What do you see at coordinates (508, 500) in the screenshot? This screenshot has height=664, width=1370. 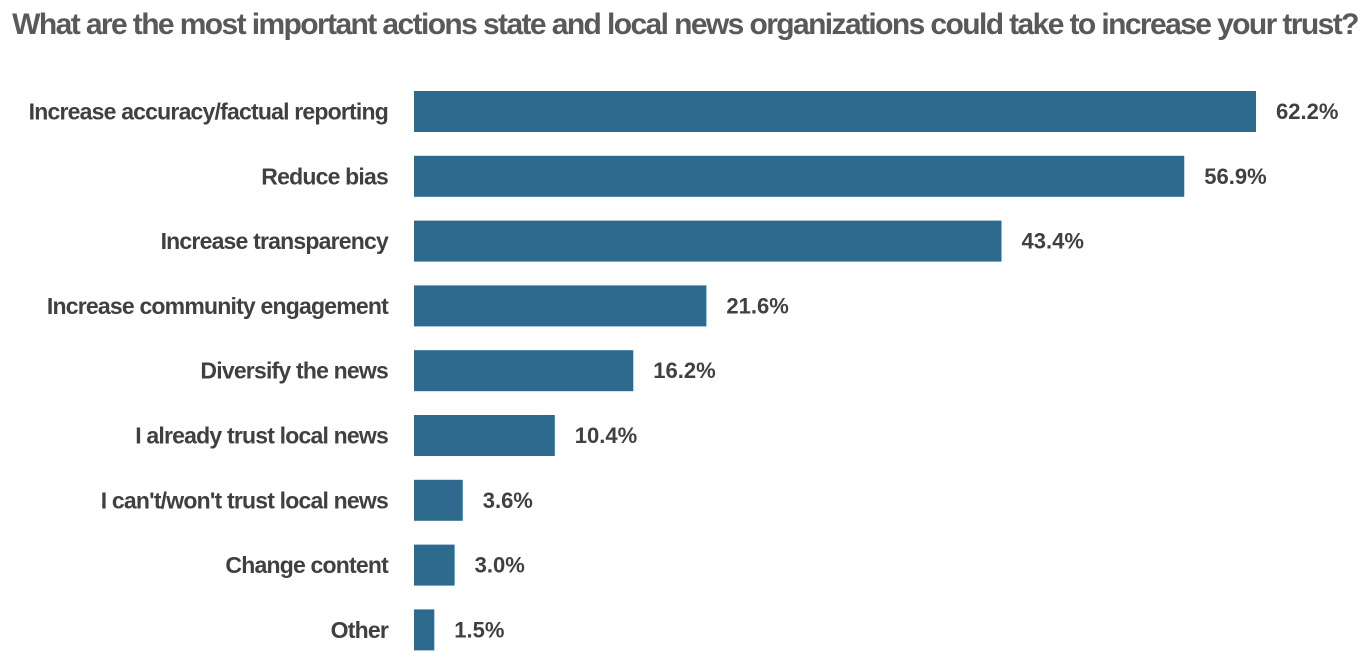 I see `value-label-7: 3.6%` at bounding box center [508, 500].